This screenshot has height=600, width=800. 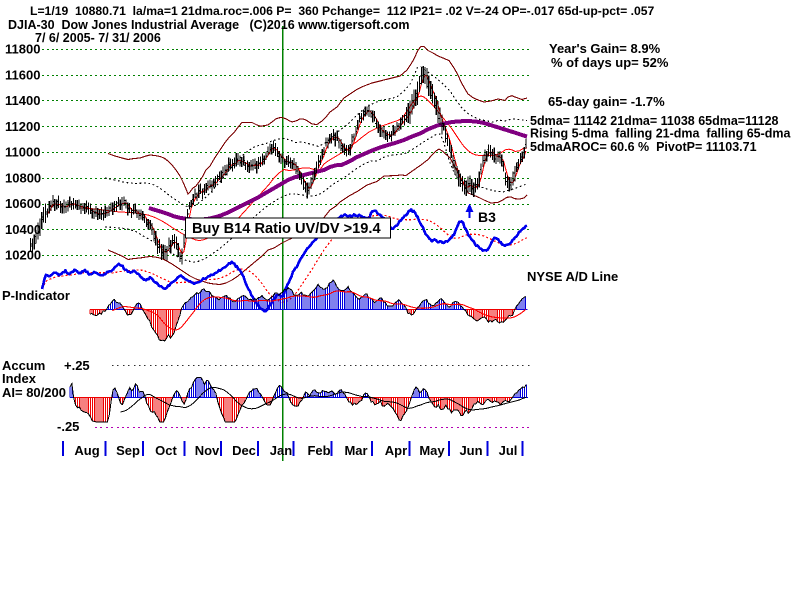 I want to click on svg-text:5dmaAROC= 60.6 % PivotP= 1110: 5dmaAROC= 60.6 % PivotP= 11103.71, so click(x=643, y=147).